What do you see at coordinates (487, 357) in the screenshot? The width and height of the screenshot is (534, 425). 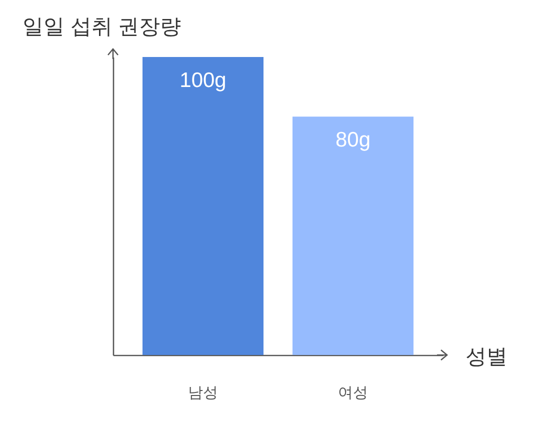 I see `x-axis-title: 성별` at bounding box center [487, 357].